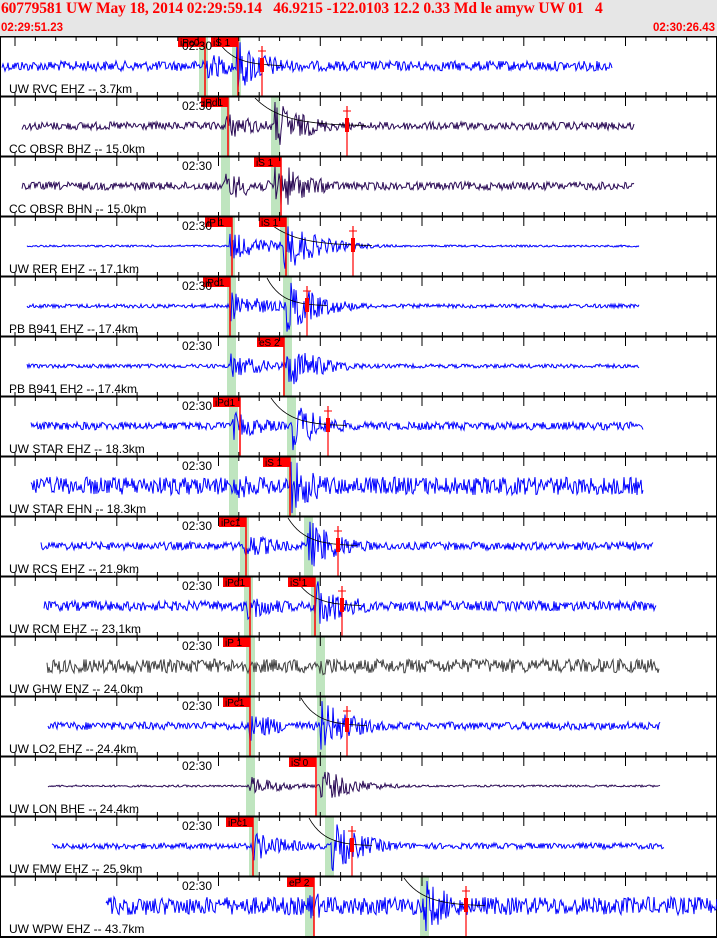 The height and width of the screenshot is (938, 717). I want to click on trace-row: eP 2 02:30 UW WPW EHZ -- 43.7km, so click(358, 904).